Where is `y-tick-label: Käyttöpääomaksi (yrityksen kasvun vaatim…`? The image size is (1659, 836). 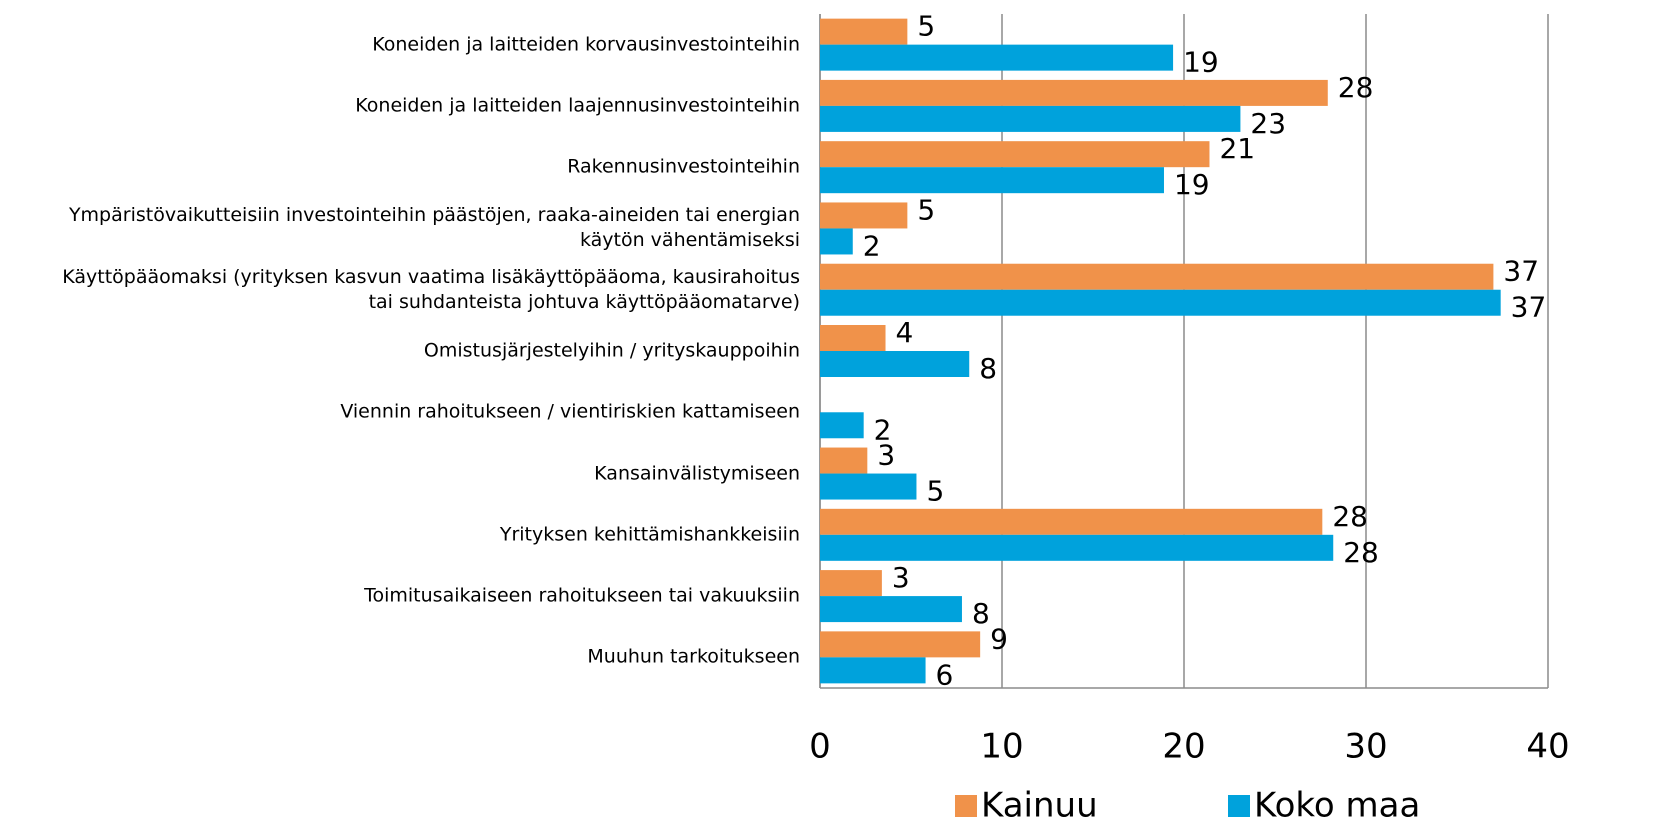
y-tick-label: Käyttöpääomaksi (yrityksen kasvun vaatim… is located at coordinates (431, 289).